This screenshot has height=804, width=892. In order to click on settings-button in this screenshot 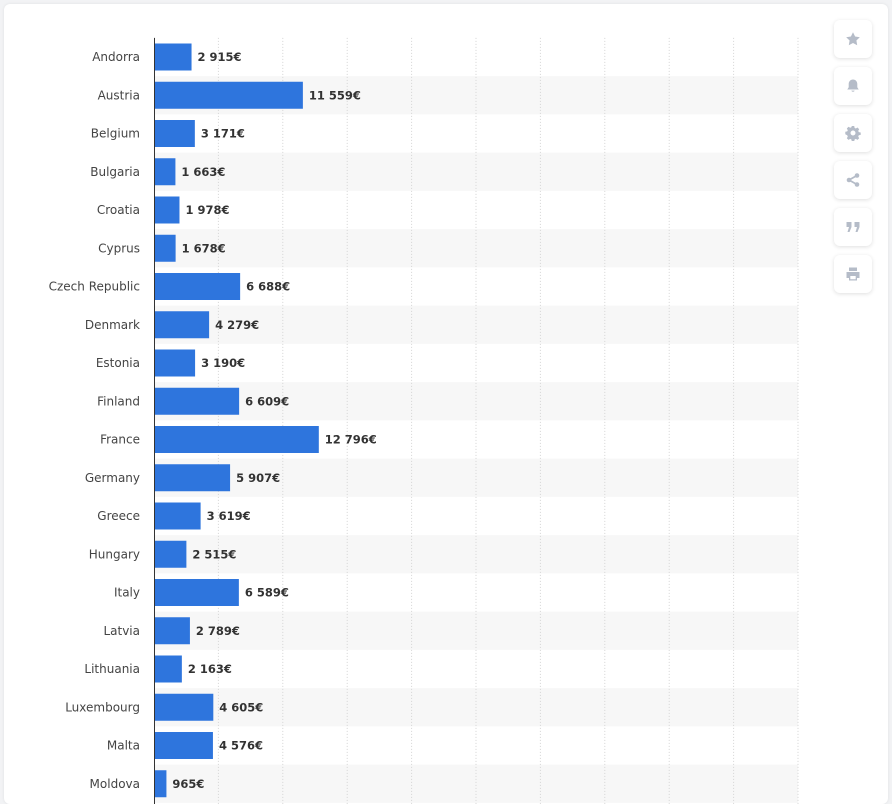, I will do `click(853, 133)`.